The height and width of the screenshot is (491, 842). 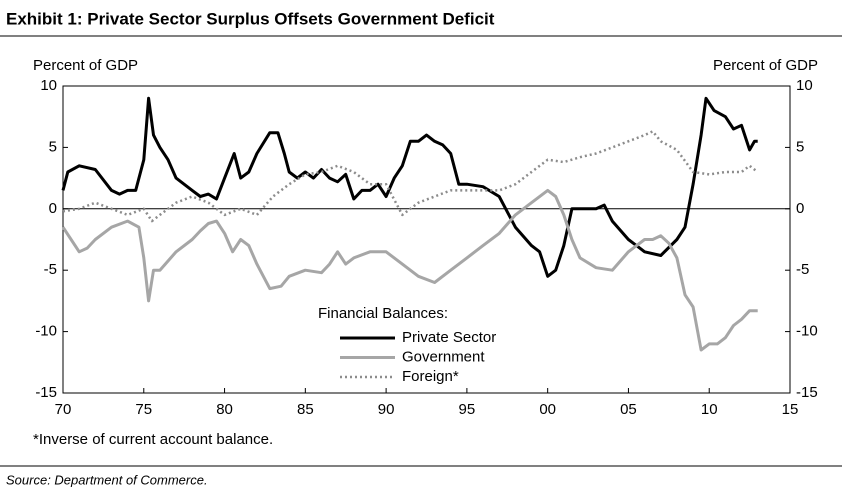 What do you see at coordinates (800, 146) in the screenshot?
I see `y2-tick-label: 5` at bounding box center [800, 146].